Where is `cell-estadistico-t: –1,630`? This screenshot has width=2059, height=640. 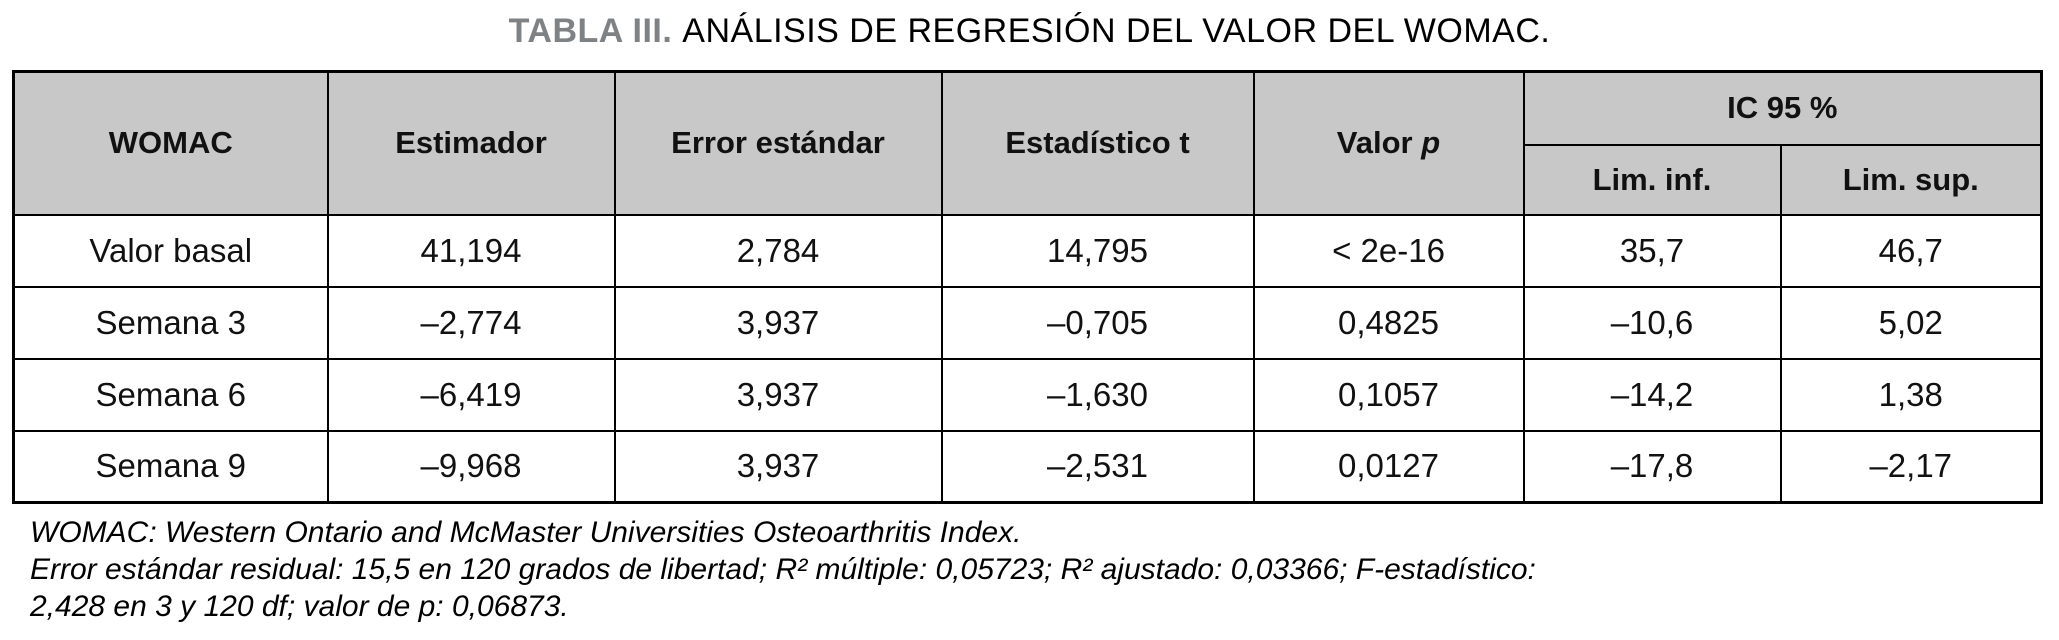
cell-estadistico-t: –1,630 is located at coordinates (1097, 394).